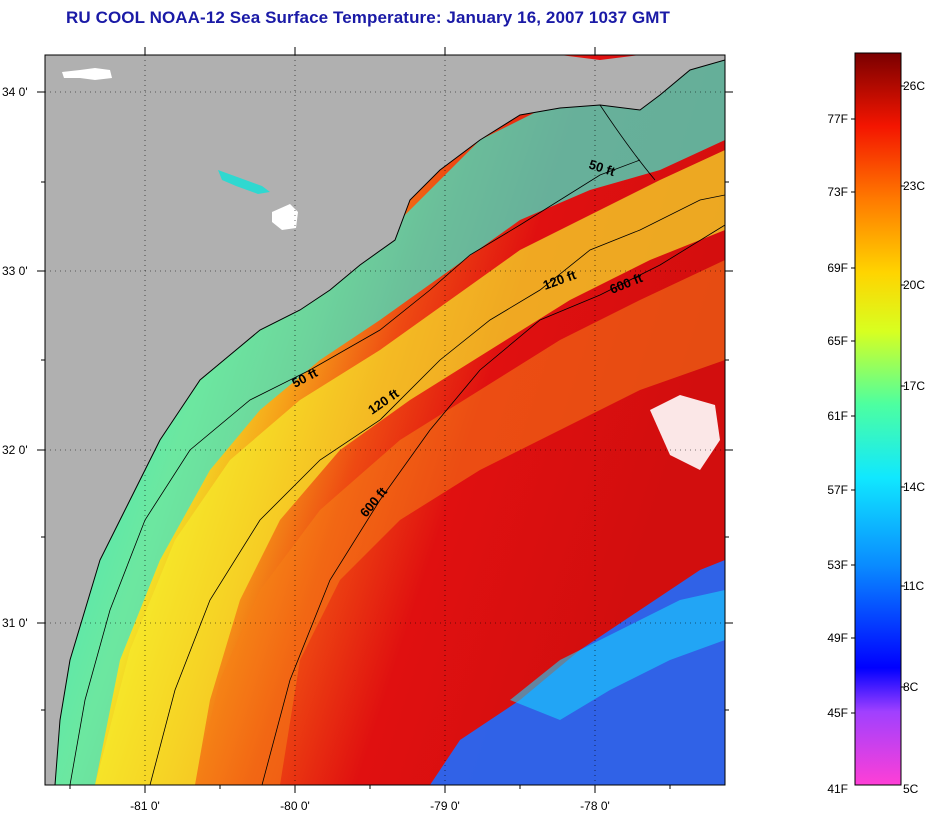 This screenshot has width=928, height=817. Describe the element at coordinates (914, 285) in the screenshot. I see `colorbar-c-label: 20C` at that location.